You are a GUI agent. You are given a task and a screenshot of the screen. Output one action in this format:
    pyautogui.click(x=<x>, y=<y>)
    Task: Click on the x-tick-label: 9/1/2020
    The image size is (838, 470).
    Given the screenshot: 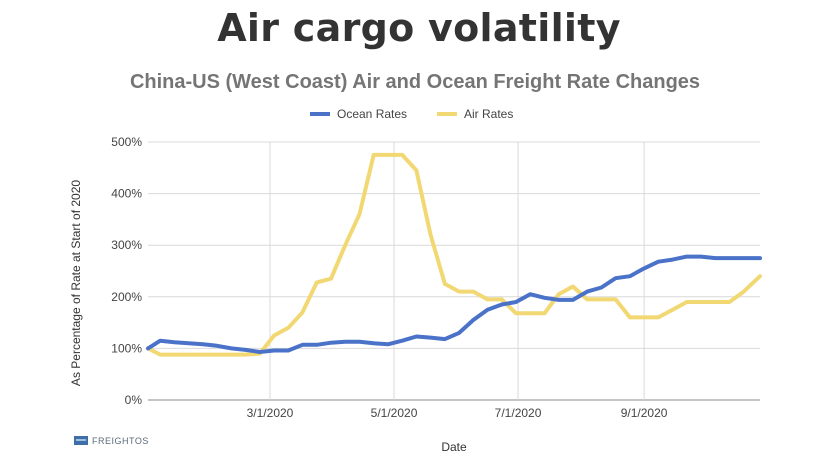 What is the action you would take?
    pyautogui.click(x=644, y=413)
    